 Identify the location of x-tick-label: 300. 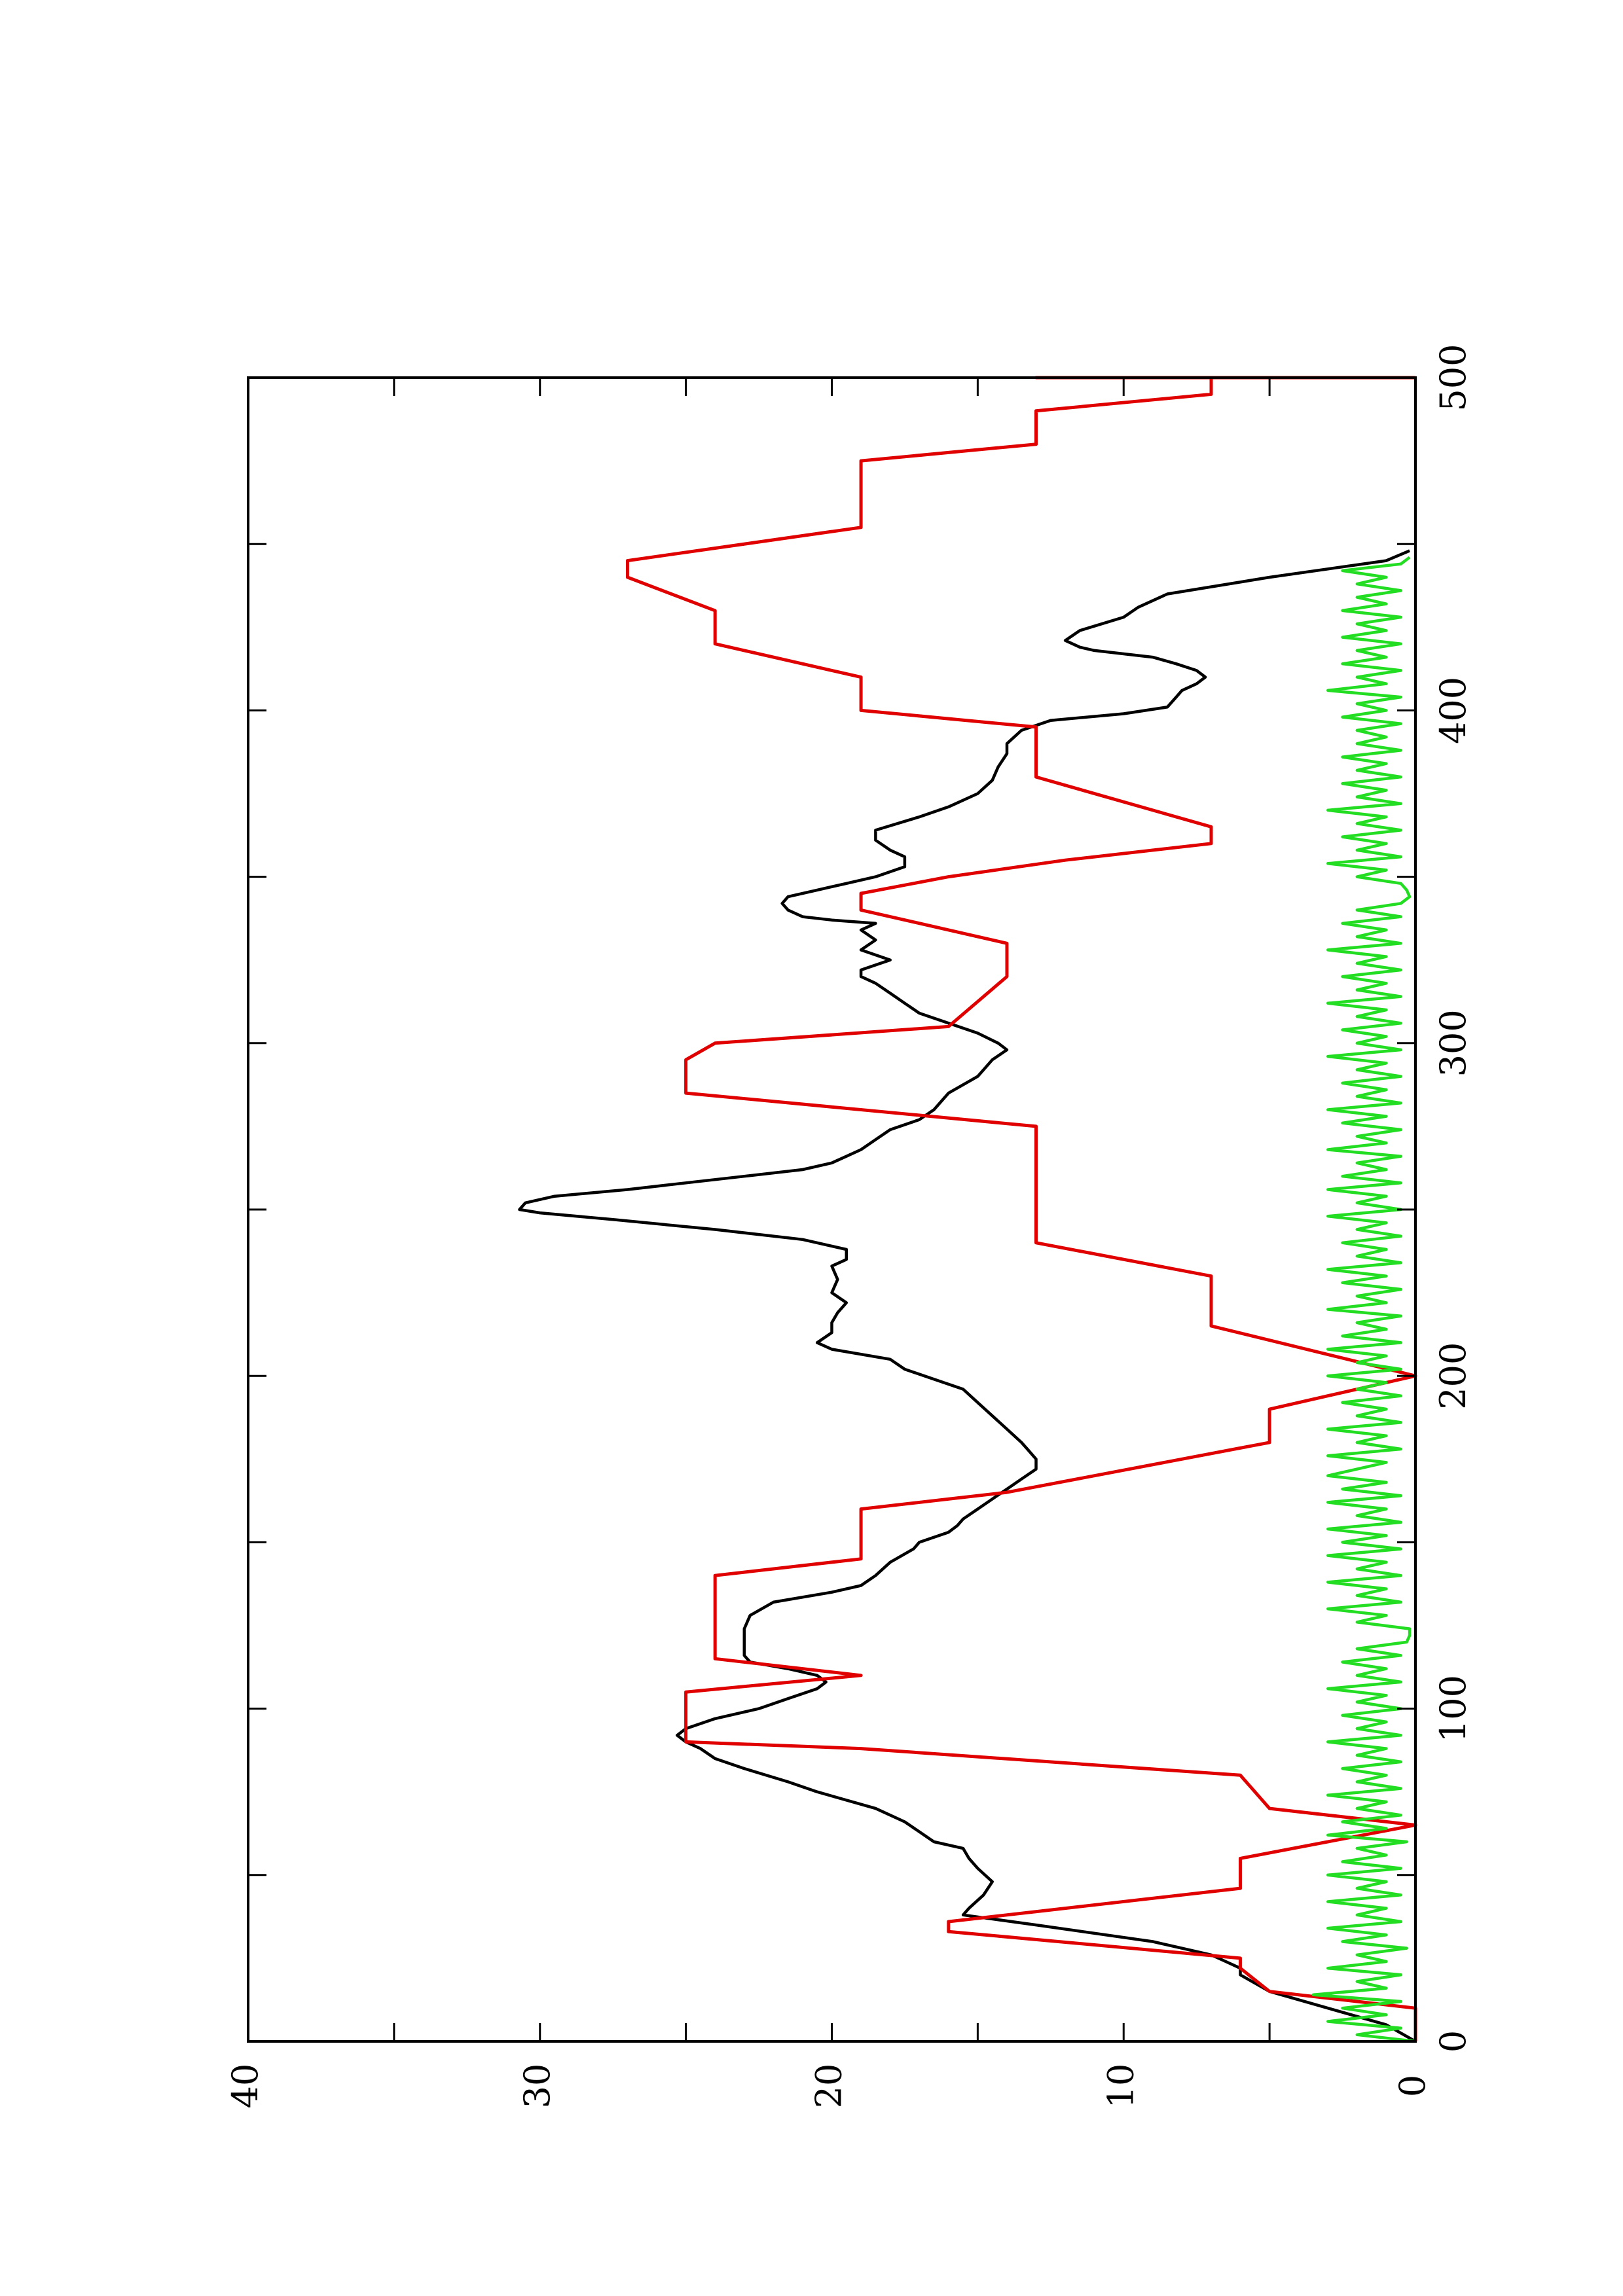
(1453, 1043).